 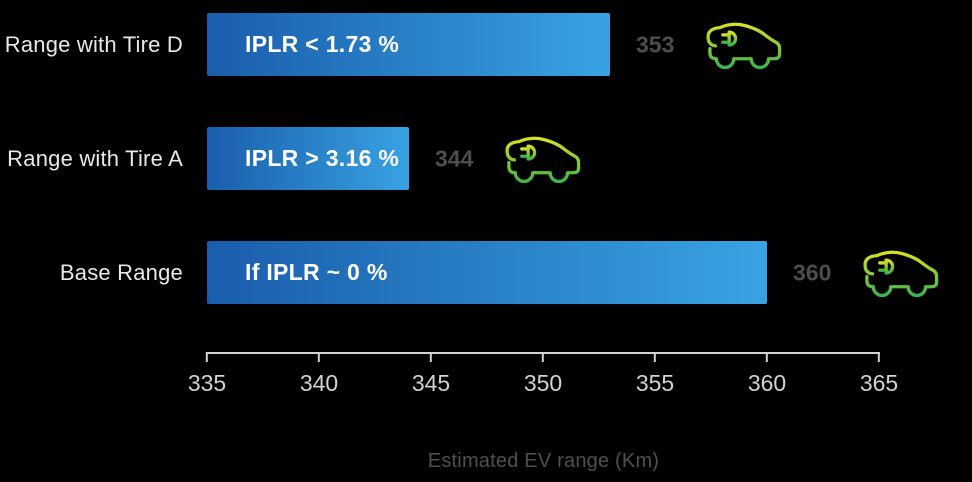 What do you see at coordinates (655, 383) in the screenshot?
I see `tick-label: 355` at bounding box center [655, 383].